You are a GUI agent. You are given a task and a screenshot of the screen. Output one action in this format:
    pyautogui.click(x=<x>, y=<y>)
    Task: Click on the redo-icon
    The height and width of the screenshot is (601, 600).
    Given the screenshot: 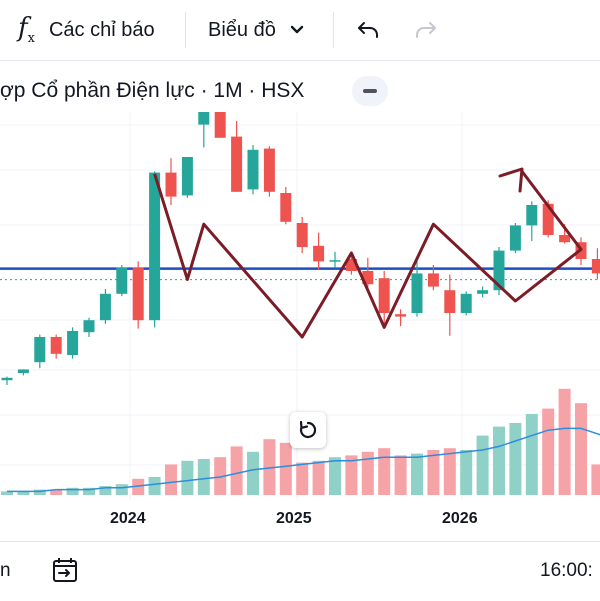 What is the action you would take?
    pyautogui.click(x=426, y=30)
    